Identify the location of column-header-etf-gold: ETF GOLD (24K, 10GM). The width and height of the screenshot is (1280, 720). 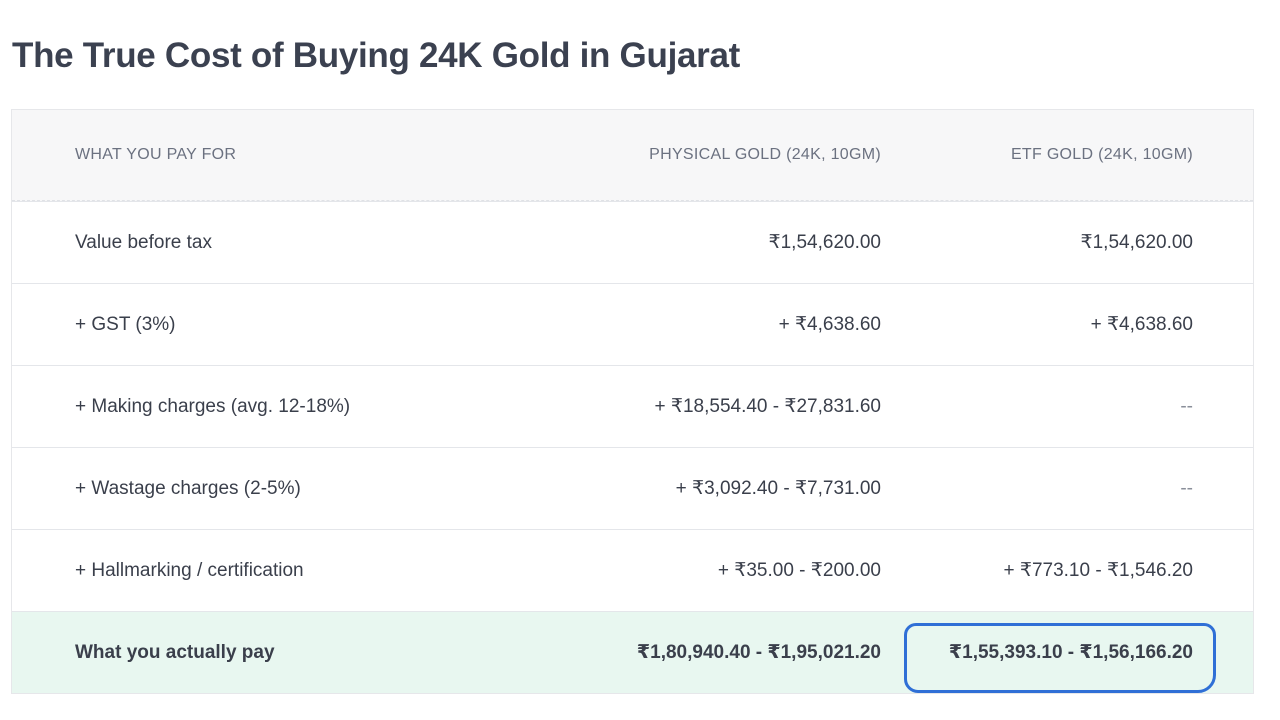
(1101, 154).